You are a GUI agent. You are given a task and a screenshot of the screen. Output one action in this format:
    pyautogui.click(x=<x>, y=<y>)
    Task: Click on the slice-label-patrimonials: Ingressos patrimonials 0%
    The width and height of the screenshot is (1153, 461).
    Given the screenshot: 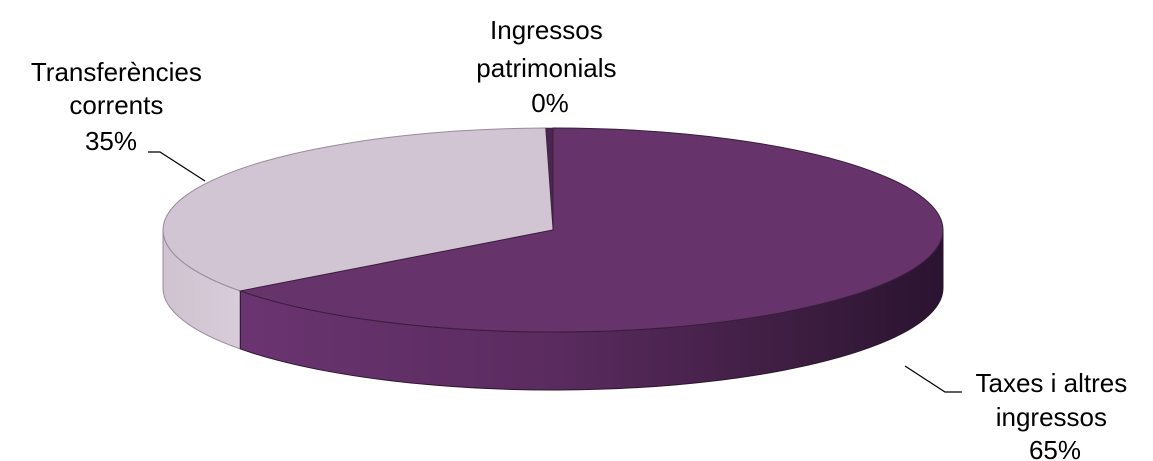 What is the action you would take?
    pyautogui.click(x=549, y=66)
    